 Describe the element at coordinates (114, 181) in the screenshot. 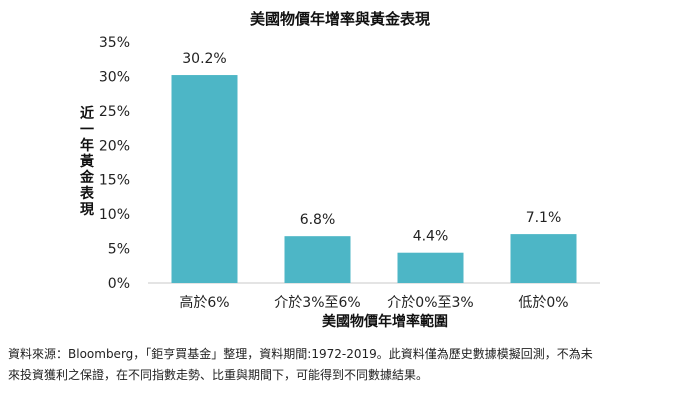

I see `y-tick-label: 15%` at that location.